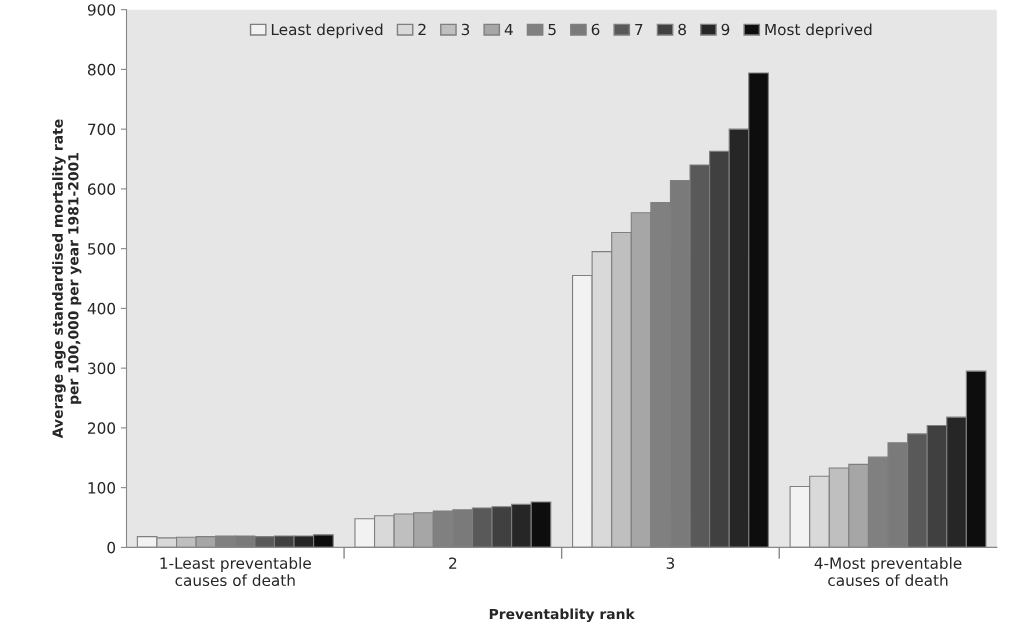 The image size is (1012, 644). Describe the element at coordinates (101, 69) in the screenshot. I see `y-tick-label: 800` at that location.